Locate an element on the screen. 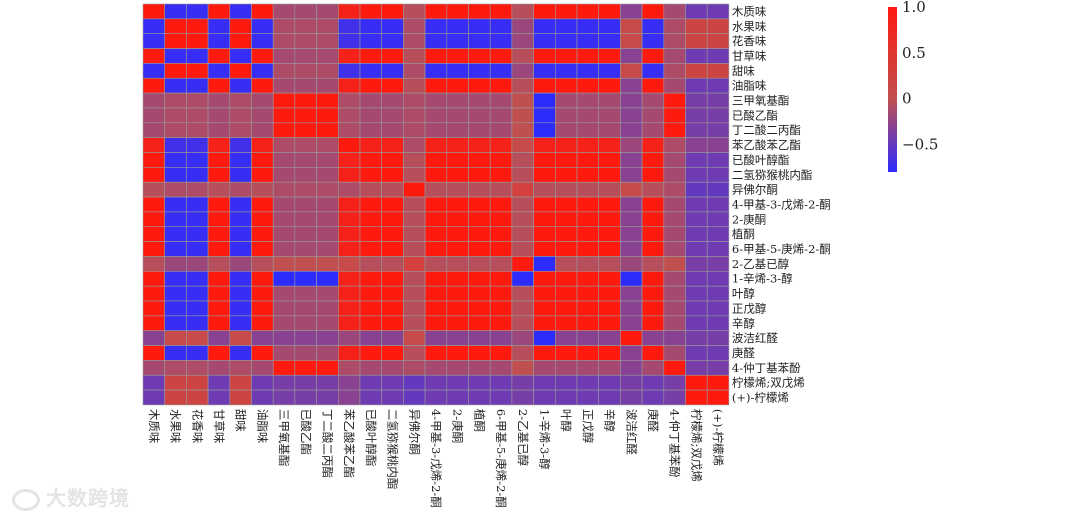 This screenshot has height=516, width=1080. colorbar-tick-label: 0.5 is located at coordinates (914, 53).